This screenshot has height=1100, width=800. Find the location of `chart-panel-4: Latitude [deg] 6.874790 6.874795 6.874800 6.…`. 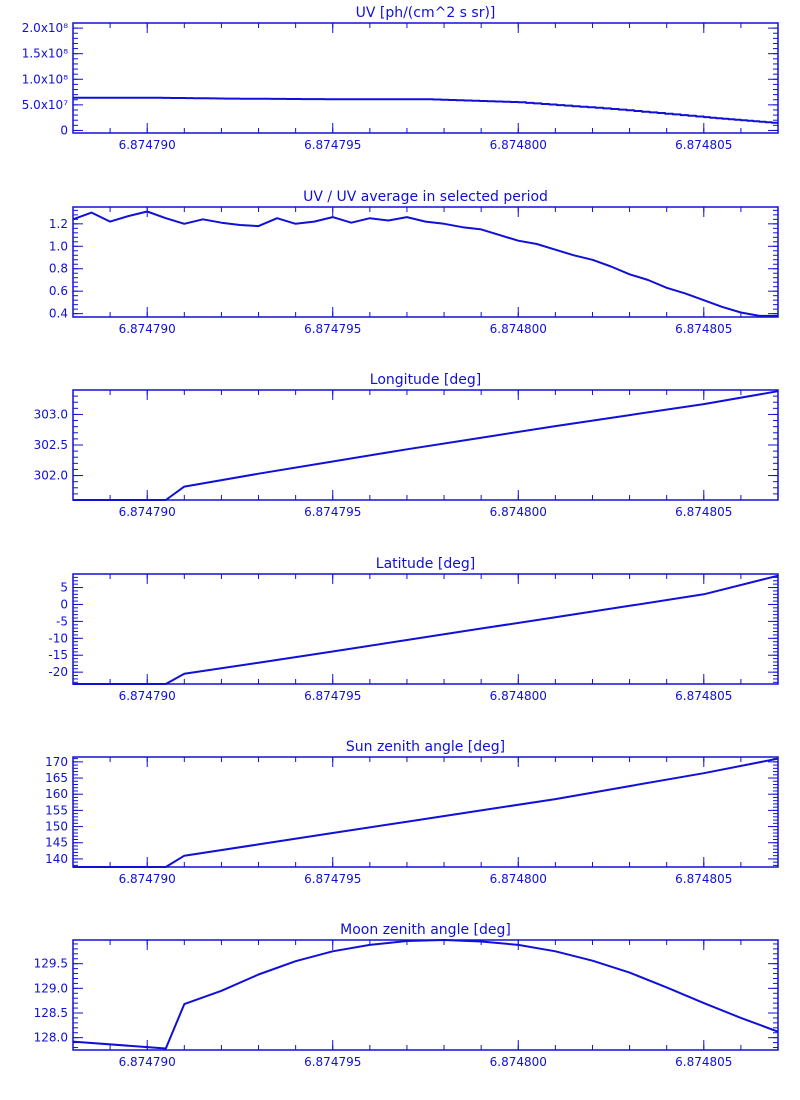

chart-panel-4: Latitude [deg] 6.874790 6.874795 6.874800 6.… is located at coordinates (413, 629).